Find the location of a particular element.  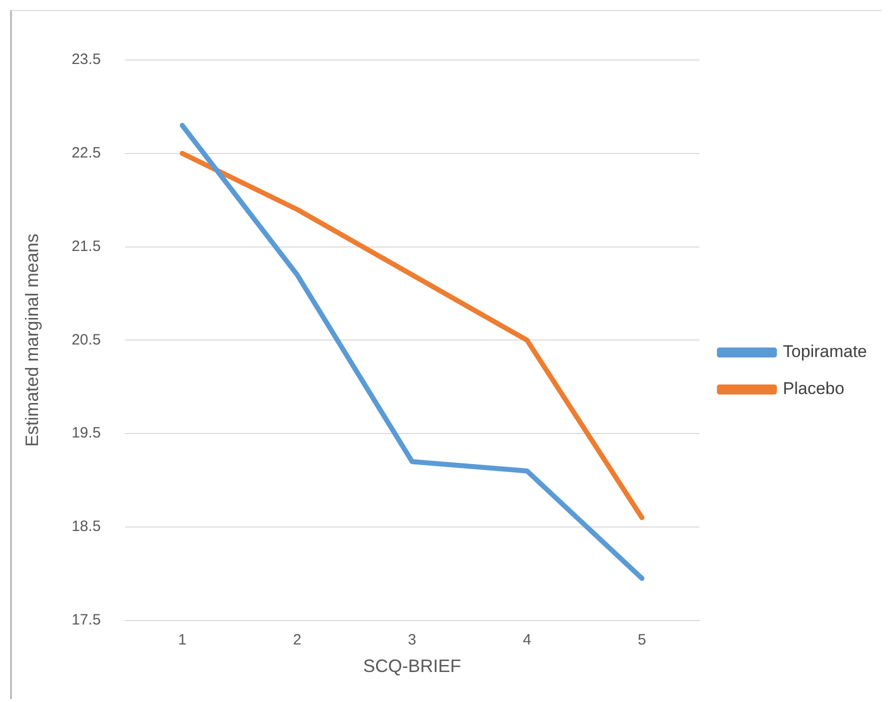

legend-label: Placebo is located at coordinates (813, 388).